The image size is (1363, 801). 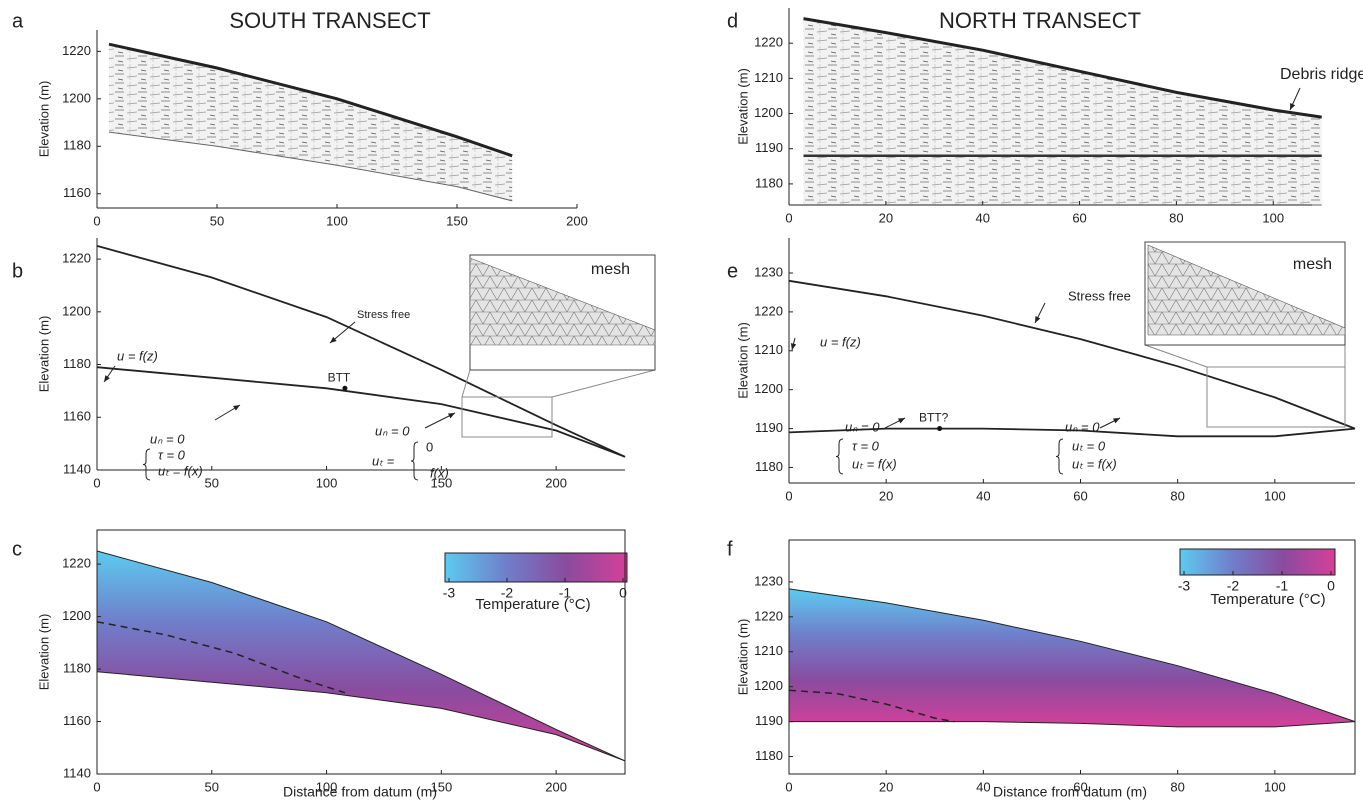 I want to click on colorbar-label: Temperature (°C), so click(x=1267, y=599).